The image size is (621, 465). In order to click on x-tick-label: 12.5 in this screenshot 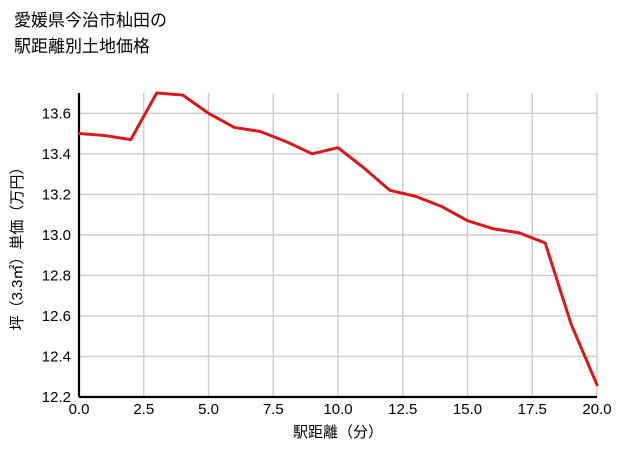, I will do `click(402, 409)`.